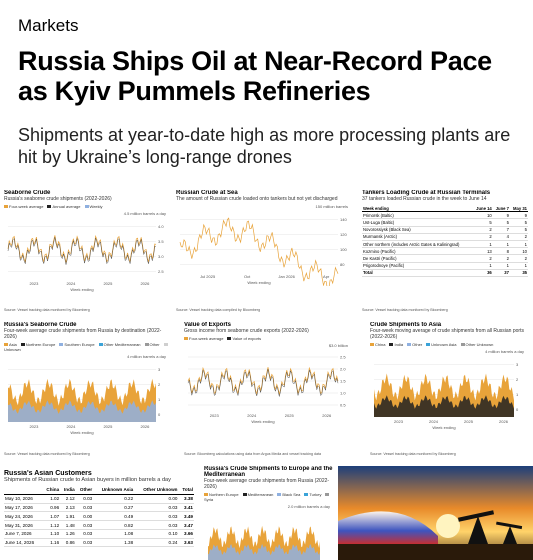 This screenshot has width=533, height=560. I want to click on legend-item: Four-week average, so click(23, 206).